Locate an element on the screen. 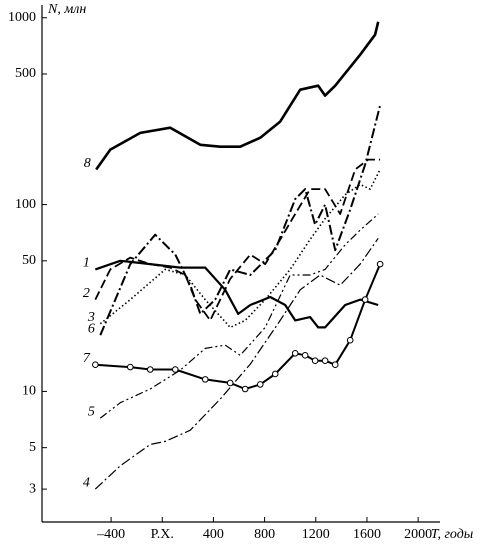 The image size is (500, 545). series-label: 5 is located at coordinates (91, 411).